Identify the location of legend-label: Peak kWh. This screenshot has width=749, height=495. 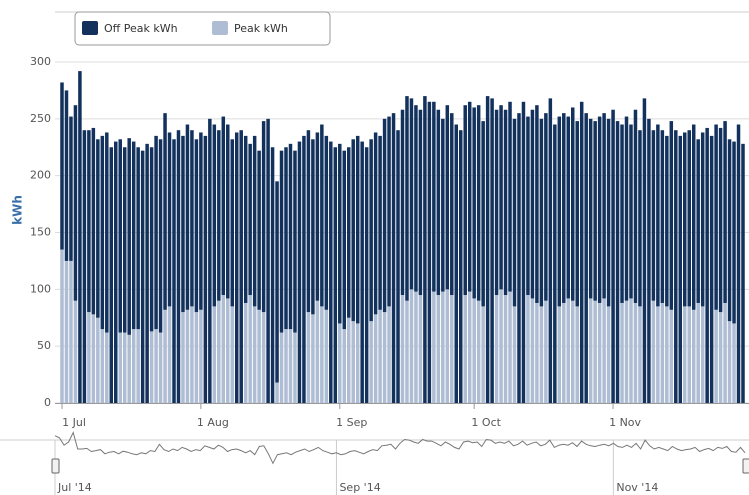
(261, 28).